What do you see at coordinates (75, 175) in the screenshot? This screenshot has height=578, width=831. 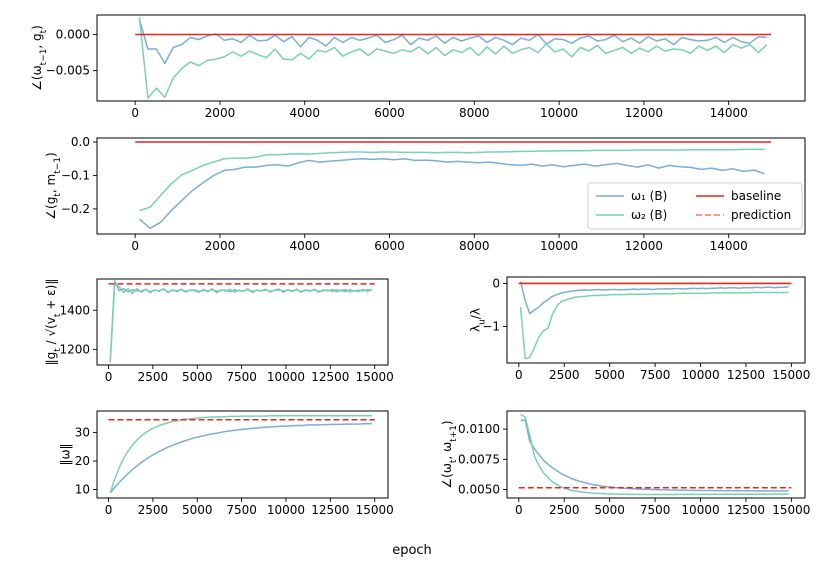 I see `y-tick-label: −0.1` at bounding box center [75, 175].